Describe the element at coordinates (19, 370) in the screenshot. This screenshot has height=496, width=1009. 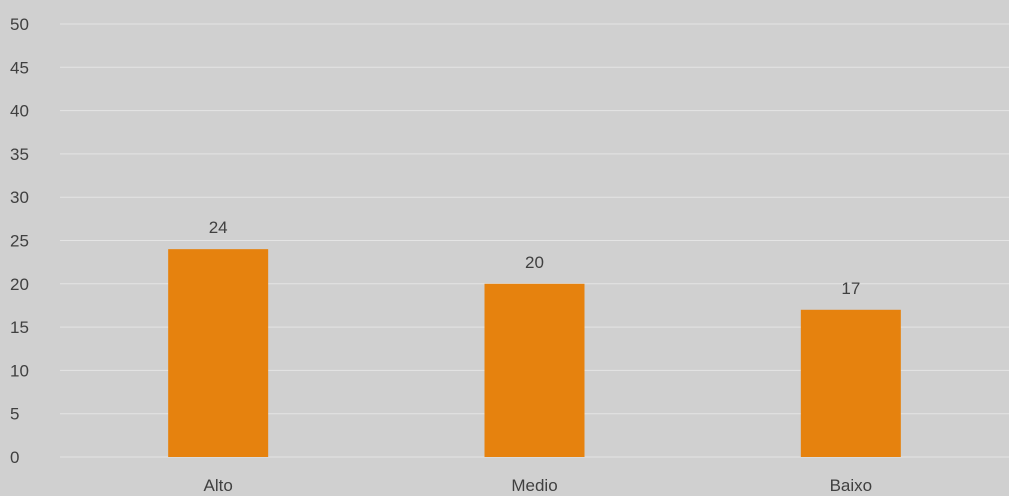
I see `y-tick-label-10: 10` at that location.